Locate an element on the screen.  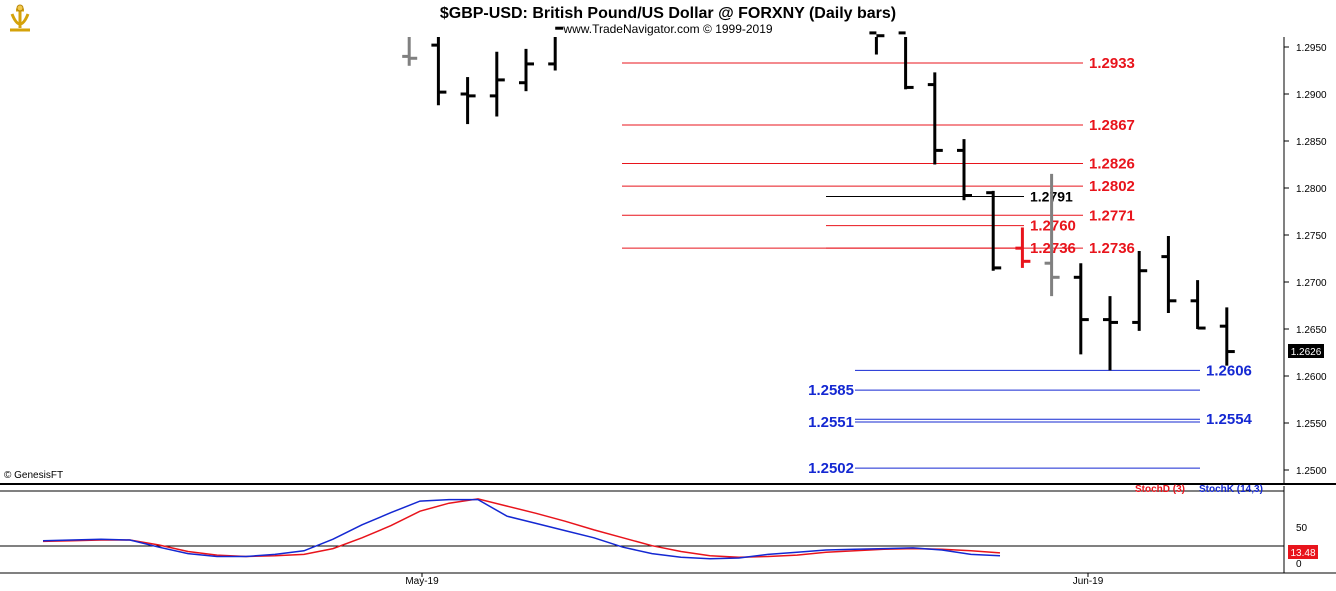
app-logo-icon is located at coordinates (20, 18).